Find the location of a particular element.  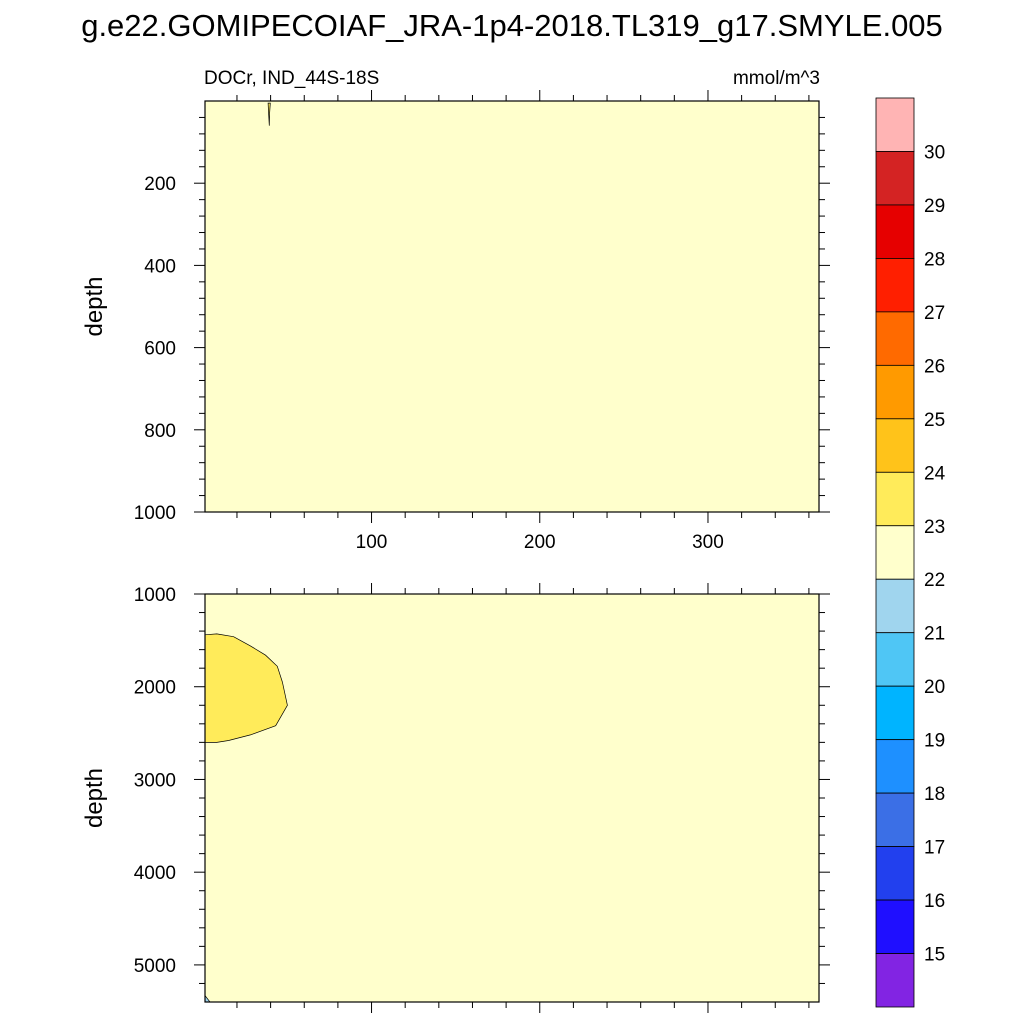

colorbar-tick-label: 15 is located at coordinates (934, 955).